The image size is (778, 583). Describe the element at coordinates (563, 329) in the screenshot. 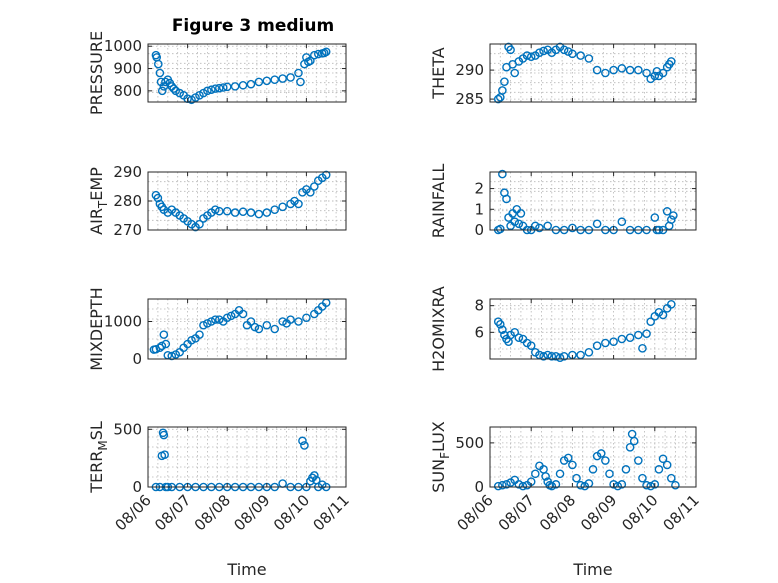

I see `subplot-h2omixra: 6 8 H2OMIXRA` at that location.